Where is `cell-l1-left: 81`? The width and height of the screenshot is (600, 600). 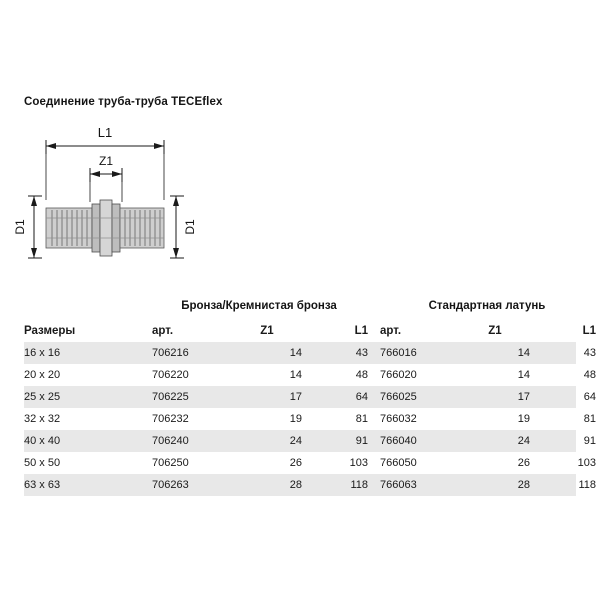 cell-l1-left: 81 is located at coordinates (361, 419).